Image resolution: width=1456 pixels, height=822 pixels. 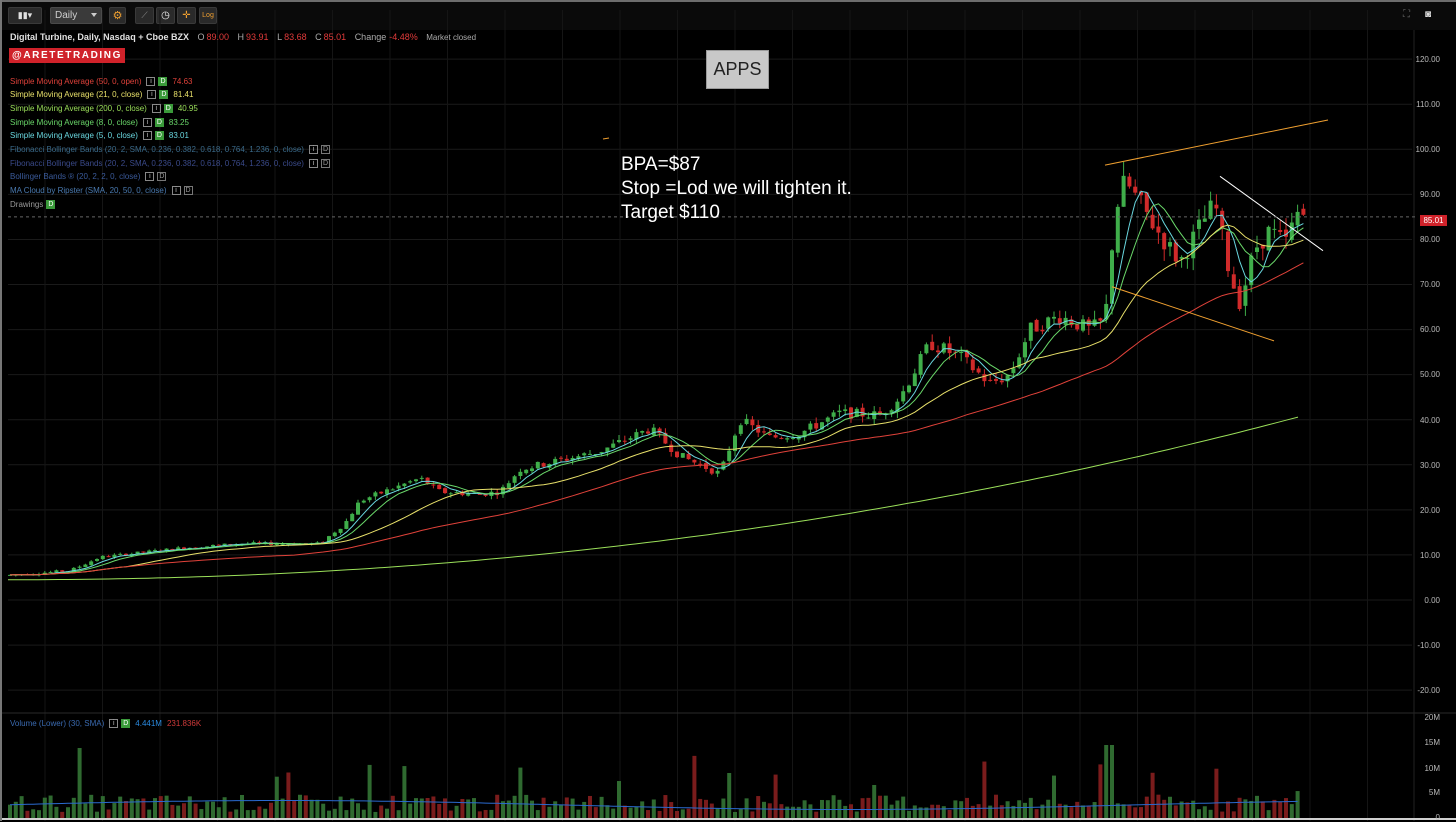 I want to click on settings-icon: ⚙, so click(x=117, y=16).